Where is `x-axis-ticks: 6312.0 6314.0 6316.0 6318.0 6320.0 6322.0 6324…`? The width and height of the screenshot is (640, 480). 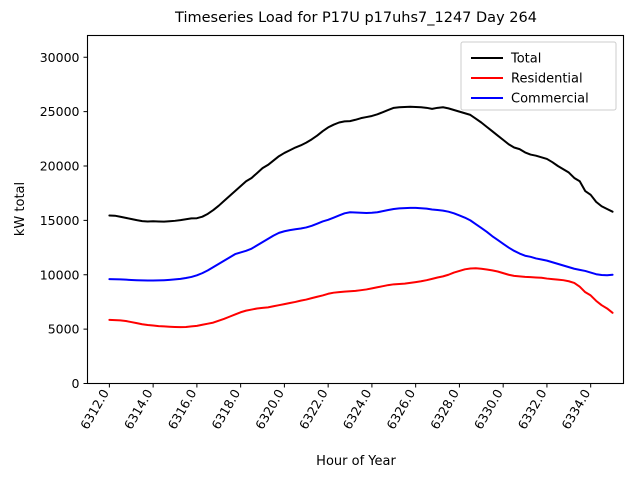
x-axis-ticks: 6312.0 6314.0 6316.0 6318.0 6320.0 6322.0 6324… is located at coordinates (335, 407).